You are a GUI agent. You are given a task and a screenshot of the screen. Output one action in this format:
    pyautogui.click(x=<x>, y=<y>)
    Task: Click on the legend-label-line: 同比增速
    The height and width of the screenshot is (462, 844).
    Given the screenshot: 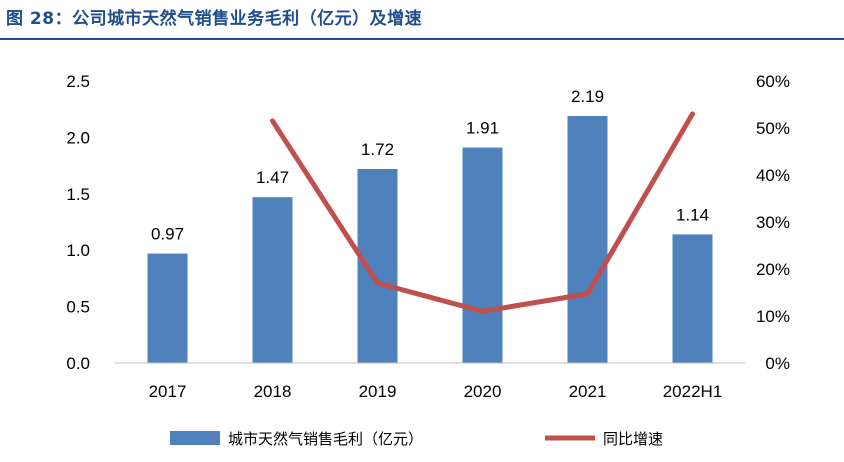 What is the action you would take?
    pyautogui.click(x=633, y=439)
    